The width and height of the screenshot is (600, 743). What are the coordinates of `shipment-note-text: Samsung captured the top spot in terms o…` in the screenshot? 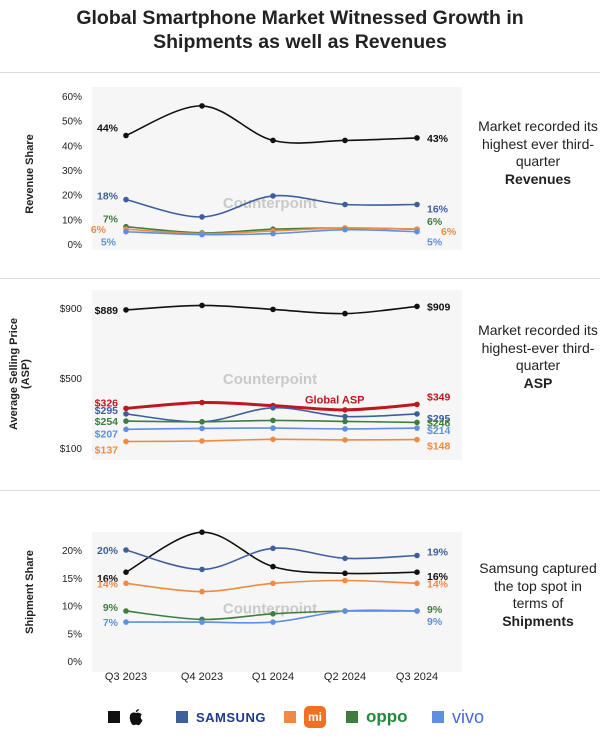 It's located at (538, 585).